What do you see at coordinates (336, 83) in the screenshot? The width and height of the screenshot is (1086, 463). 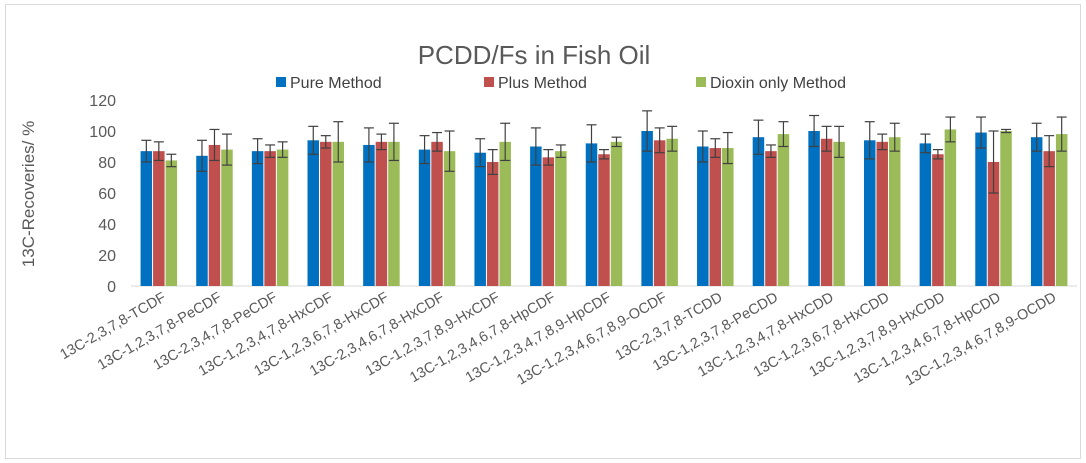 I see `legend-label: Pure Method` at bounding box center [336, 83].